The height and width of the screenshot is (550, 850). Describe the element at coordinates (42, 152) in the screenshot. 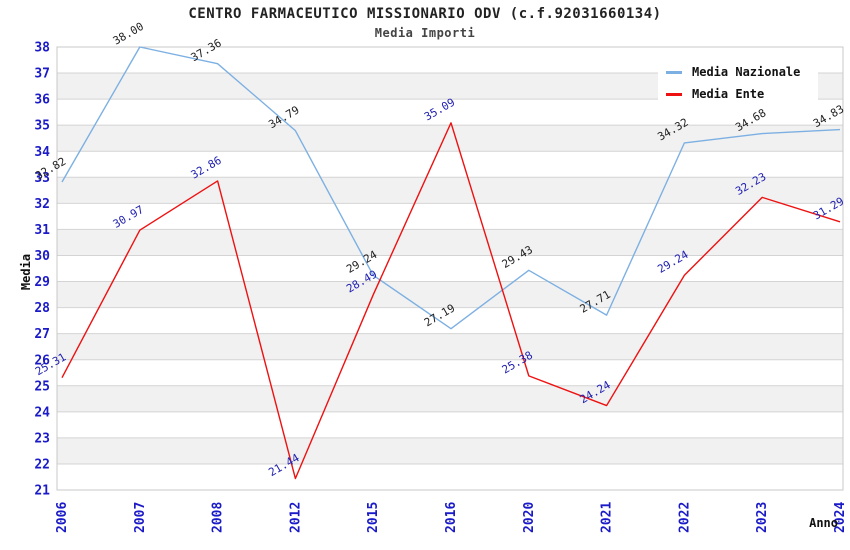

I see `y-tick-label: 34` at that location.